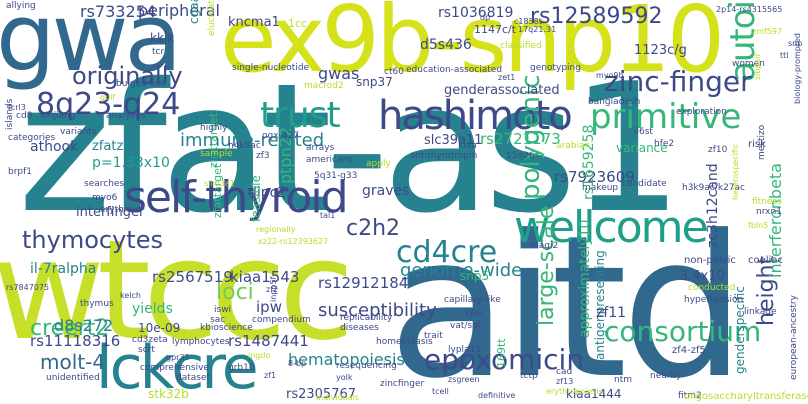  What do you see at coordinates (394, 72) in the screenshot?
I see `word-ct60: ct60` at bounding box center [394, 72].